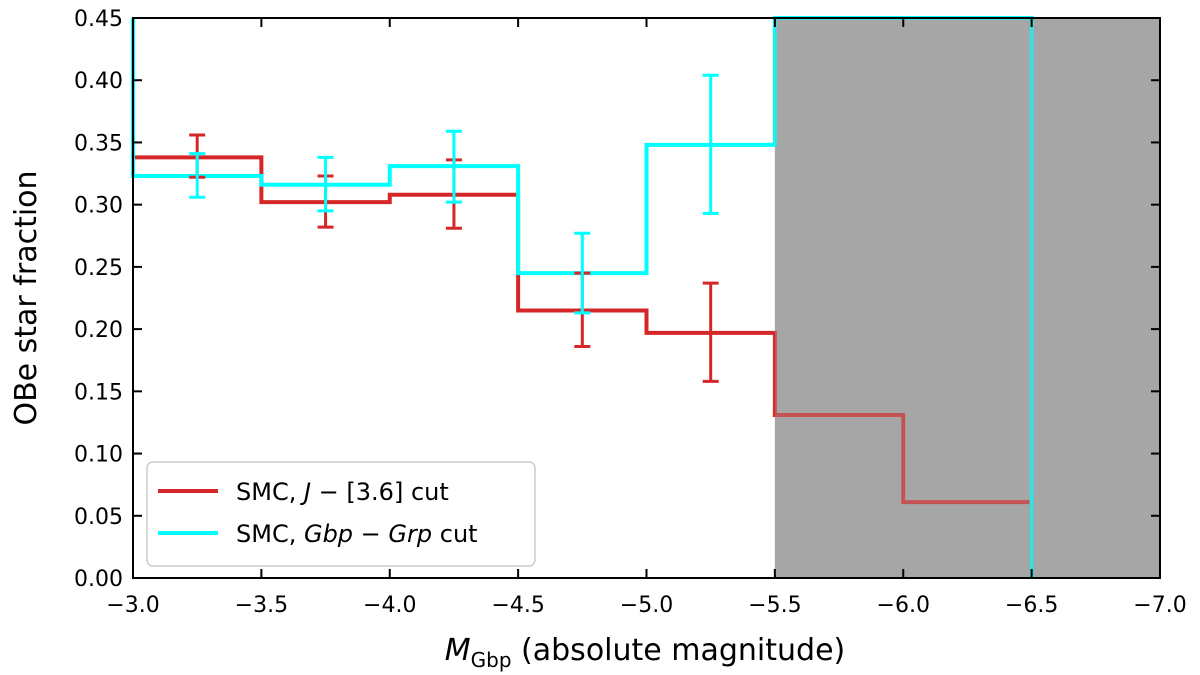 This screenshot has height=675, width=1200. Describe the element at coordinates (26, 297) in the screenshot. I see `y-axis-label: OBe star fraction` at that location.